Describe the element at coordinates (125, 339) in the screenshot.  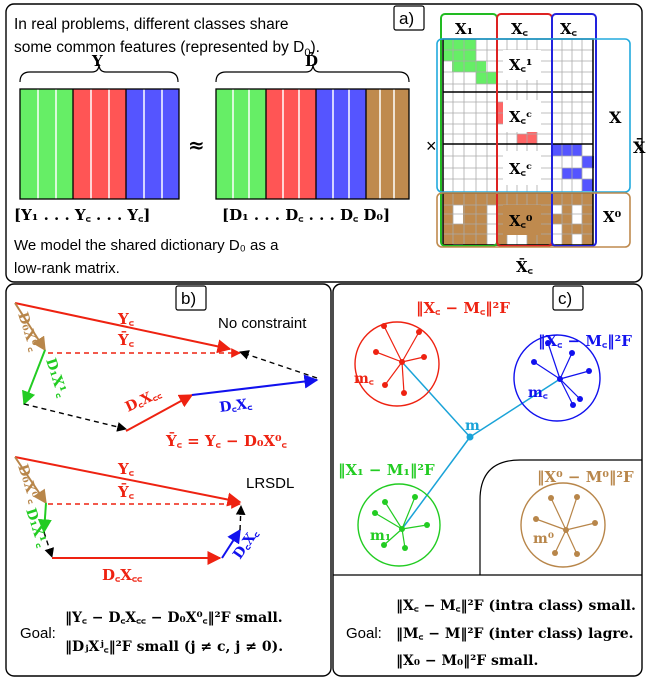
I see `label-ybar-c-top: Ȳ꜀` at that location.